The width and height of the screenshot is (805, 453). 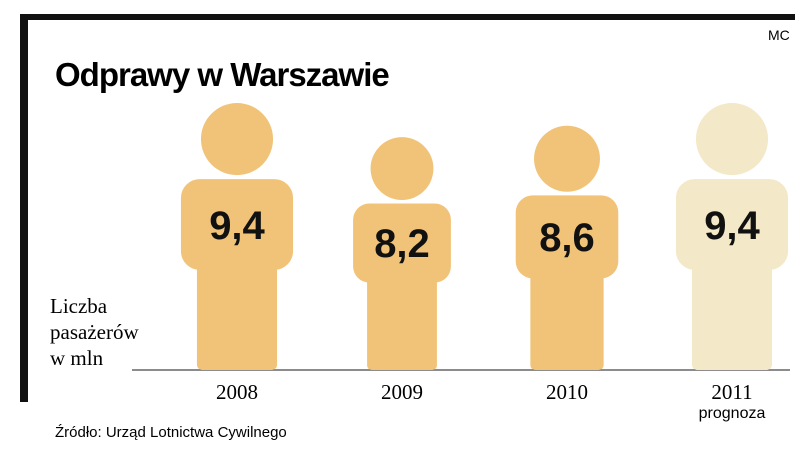 What do you see at coordinates (77, 358) in the screenshot?
I see `axis-label: w mln` at bounding box center [77, 358].